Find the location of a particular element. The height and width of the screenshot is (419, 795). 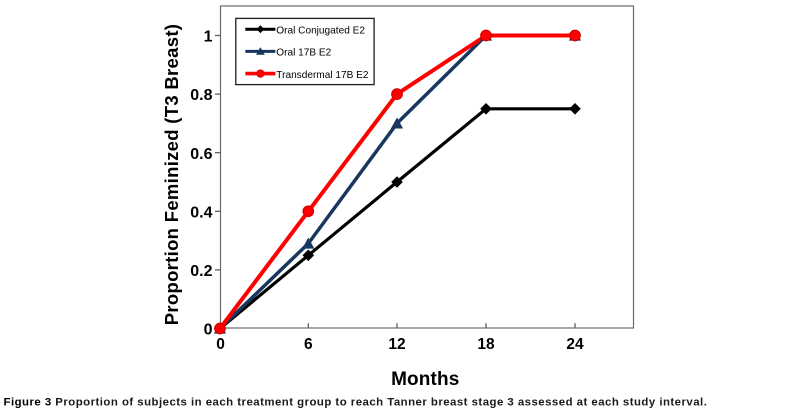

svg-text: Oral Conjugated E2 is located at coordinates (320, 31).